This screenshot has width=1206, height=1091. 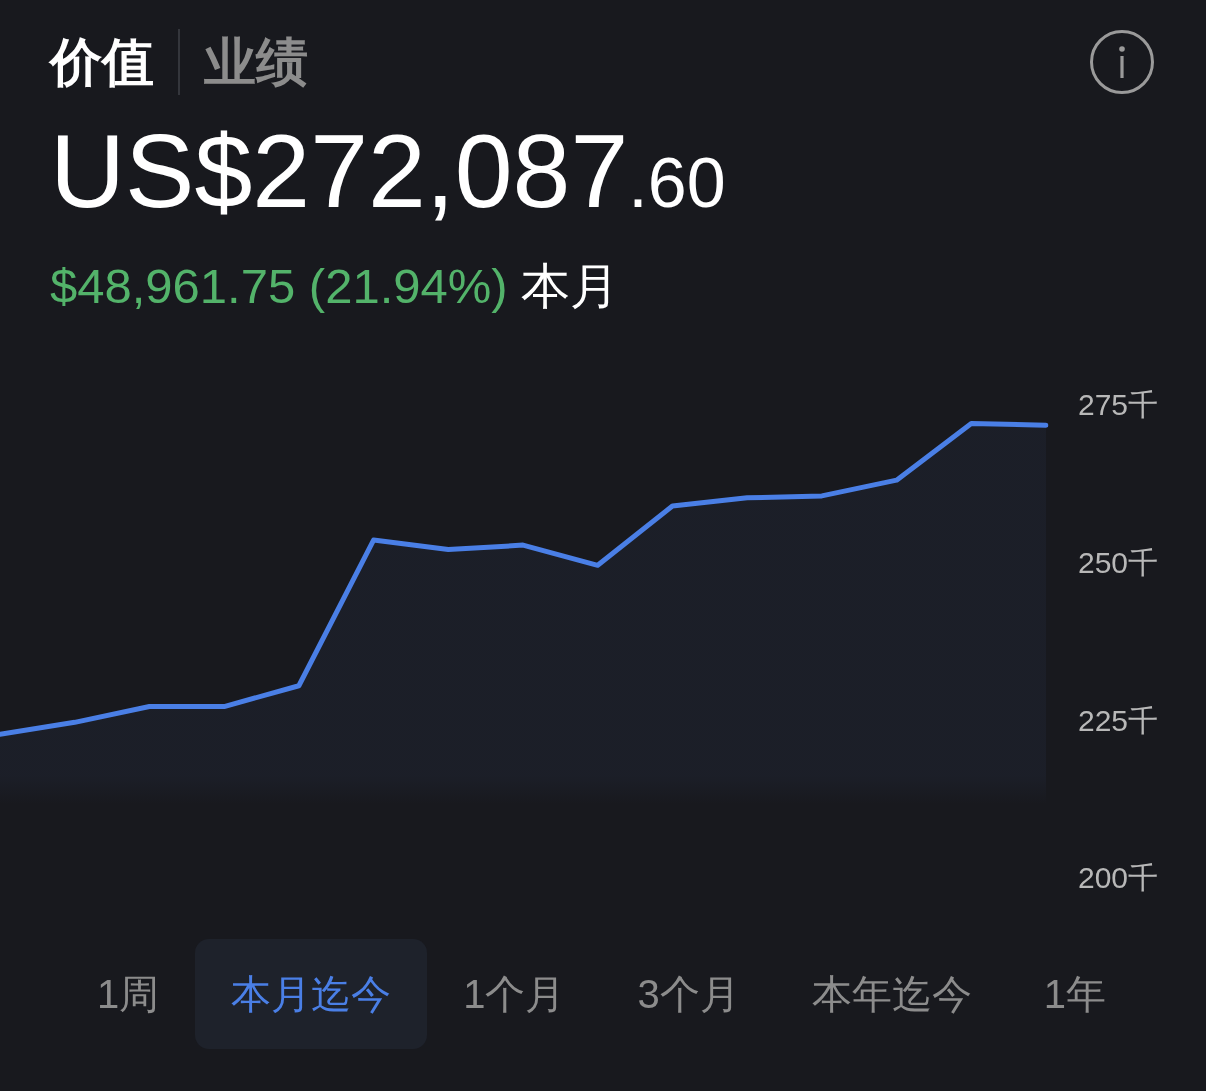 What do you see at coordinates (388, 171) in the screenshot?
I see `chart-title: US$272,087.60` at bounding box center [388, 171].